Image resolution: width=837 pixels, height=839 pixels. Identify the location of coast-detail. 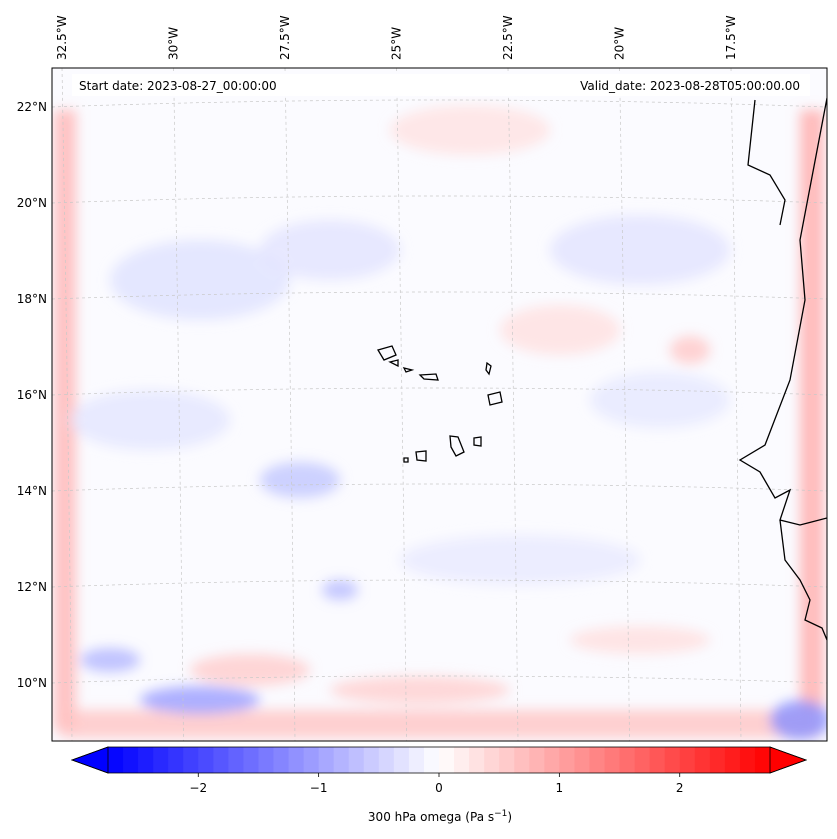
(766, 162).